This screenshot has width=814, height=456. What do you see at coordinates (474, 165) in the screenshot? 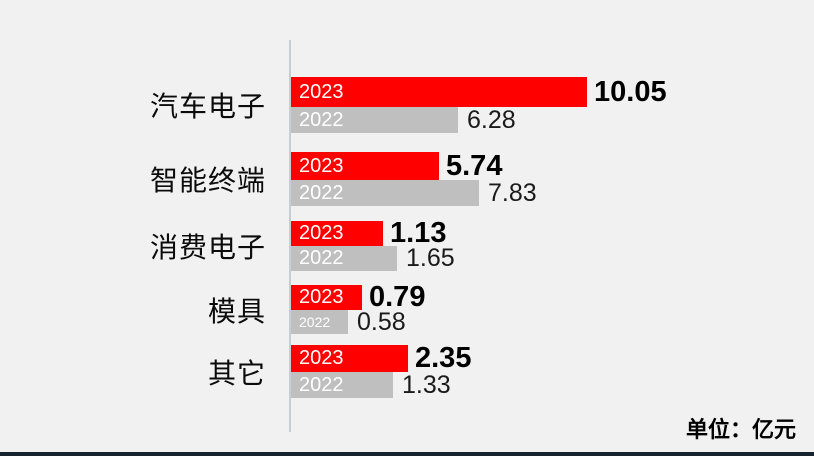
I see `value-label-2023: 5.74` at bounding box center [474, 165].